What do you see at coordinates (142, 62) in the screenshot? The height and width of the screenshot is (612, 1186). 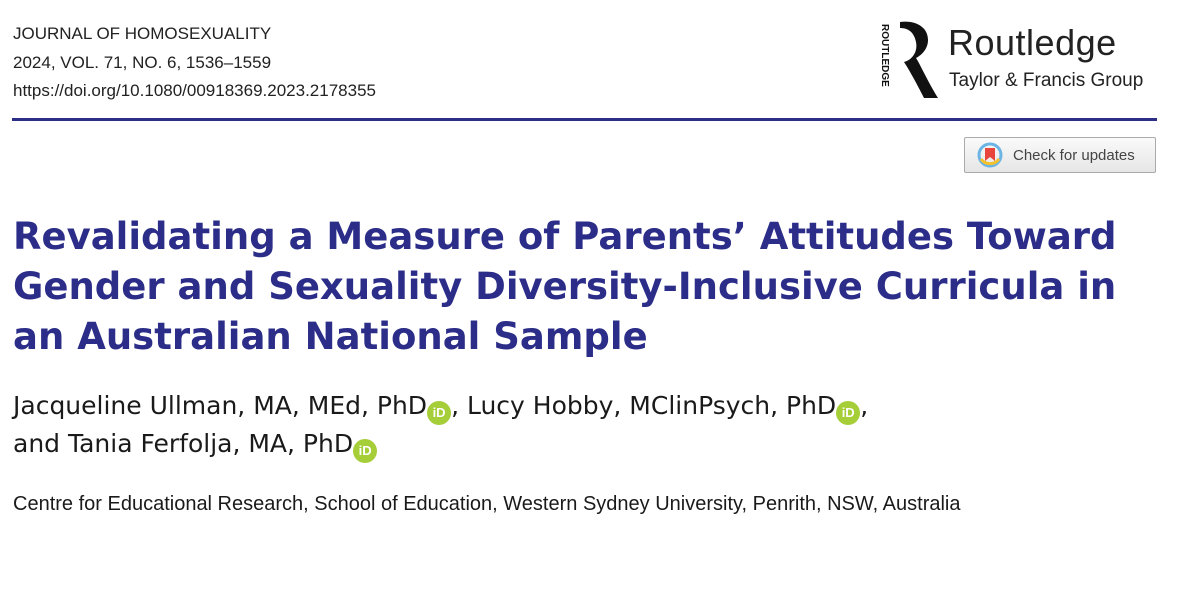 I see `journal-citation: 2024, VOL. 71, NO. 6, 1536–1559` at bounding box center [142, 62].